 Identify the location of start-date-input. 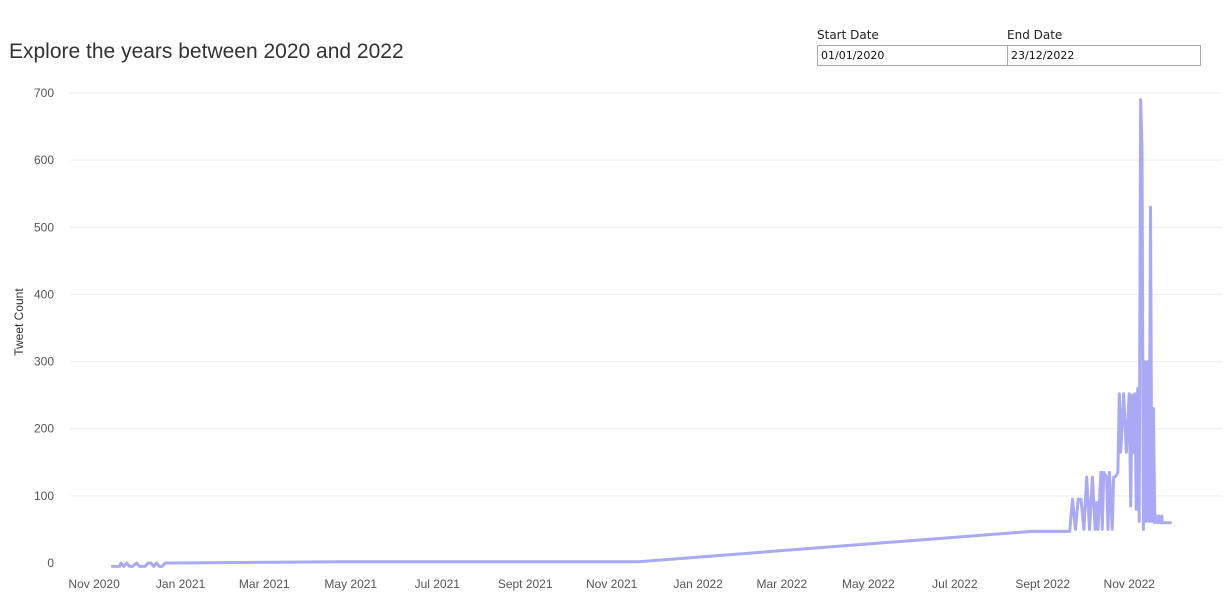
(914, 55).